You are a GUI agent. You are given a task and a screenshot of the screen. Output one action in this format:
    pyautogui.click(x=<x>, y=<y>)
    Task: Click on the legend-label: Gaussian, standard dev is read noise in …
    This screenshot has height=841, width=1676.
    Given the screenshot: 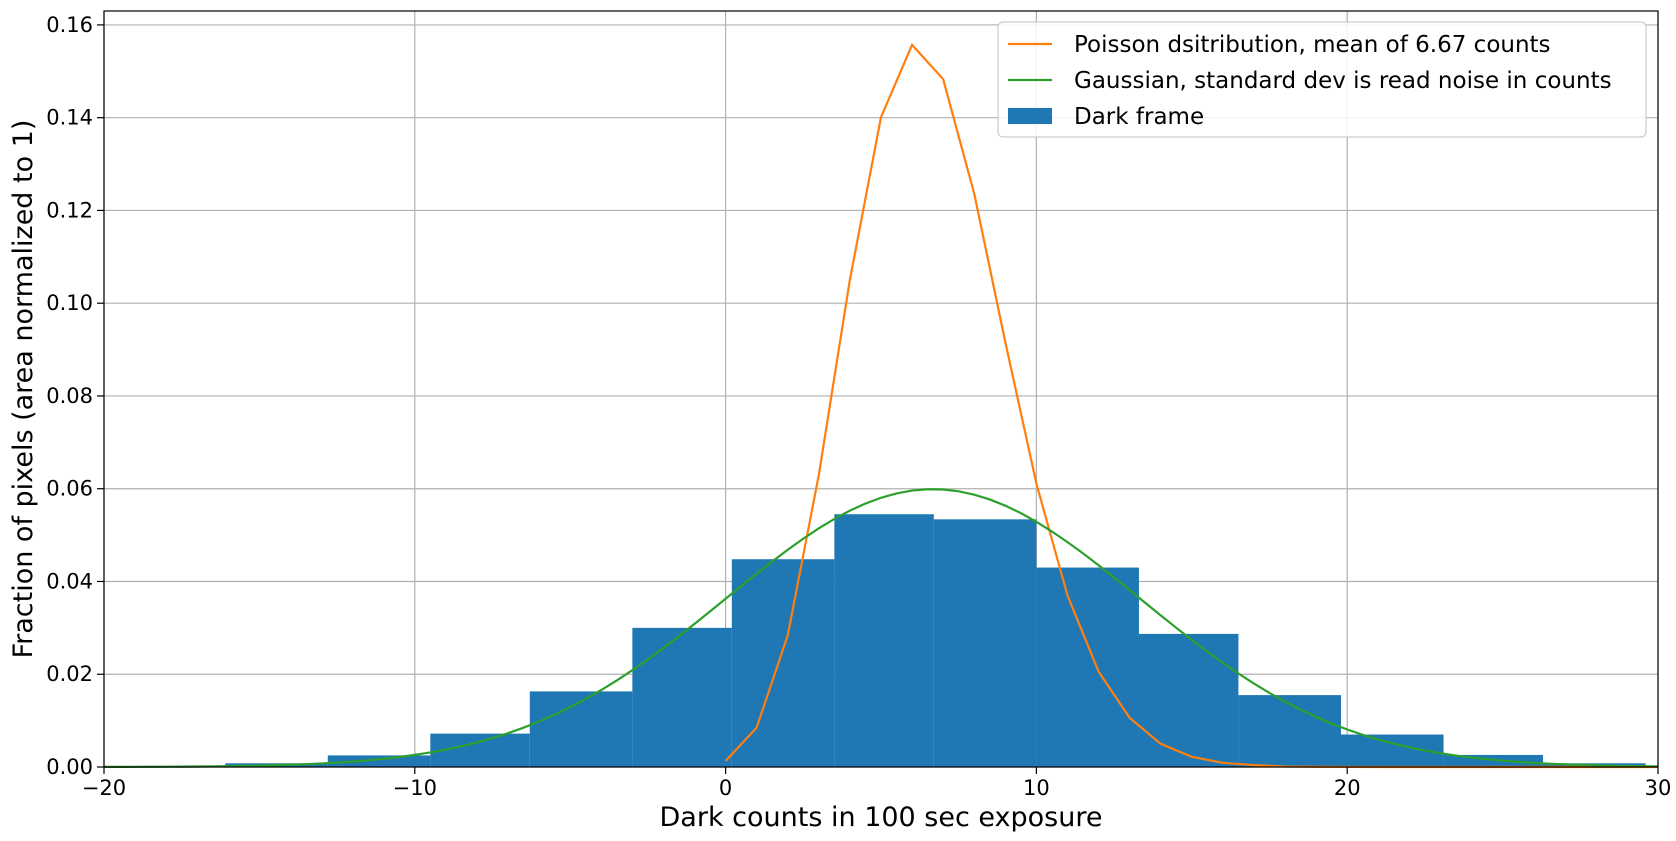 What is the action you would take?
    pyautogui.click(x=1343, y=81)
    